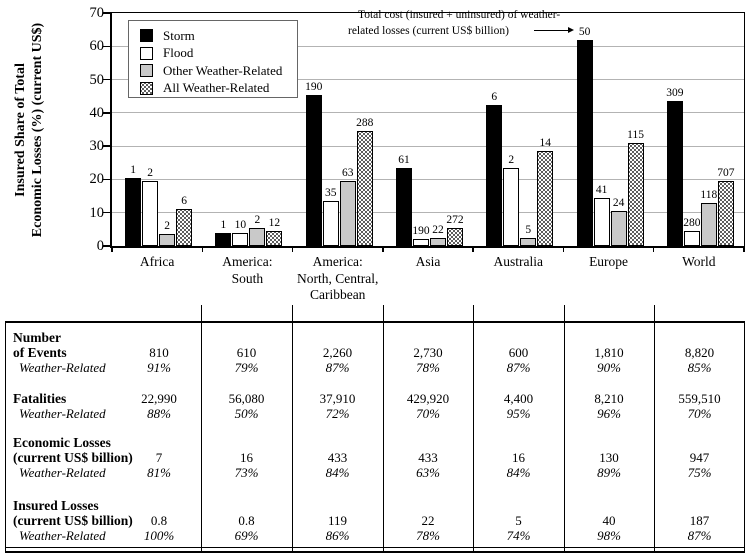  I want to click on x-category-label-europe: Europe, so click(609, 261).